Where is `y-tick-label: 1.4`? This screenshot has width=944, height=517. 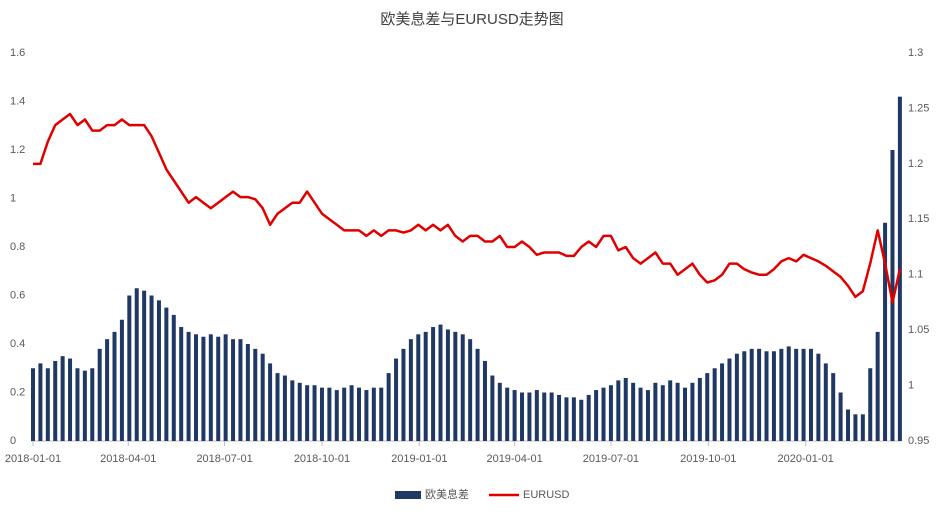
y-tick-label: 1.4 is located at coordinates (17, 101).